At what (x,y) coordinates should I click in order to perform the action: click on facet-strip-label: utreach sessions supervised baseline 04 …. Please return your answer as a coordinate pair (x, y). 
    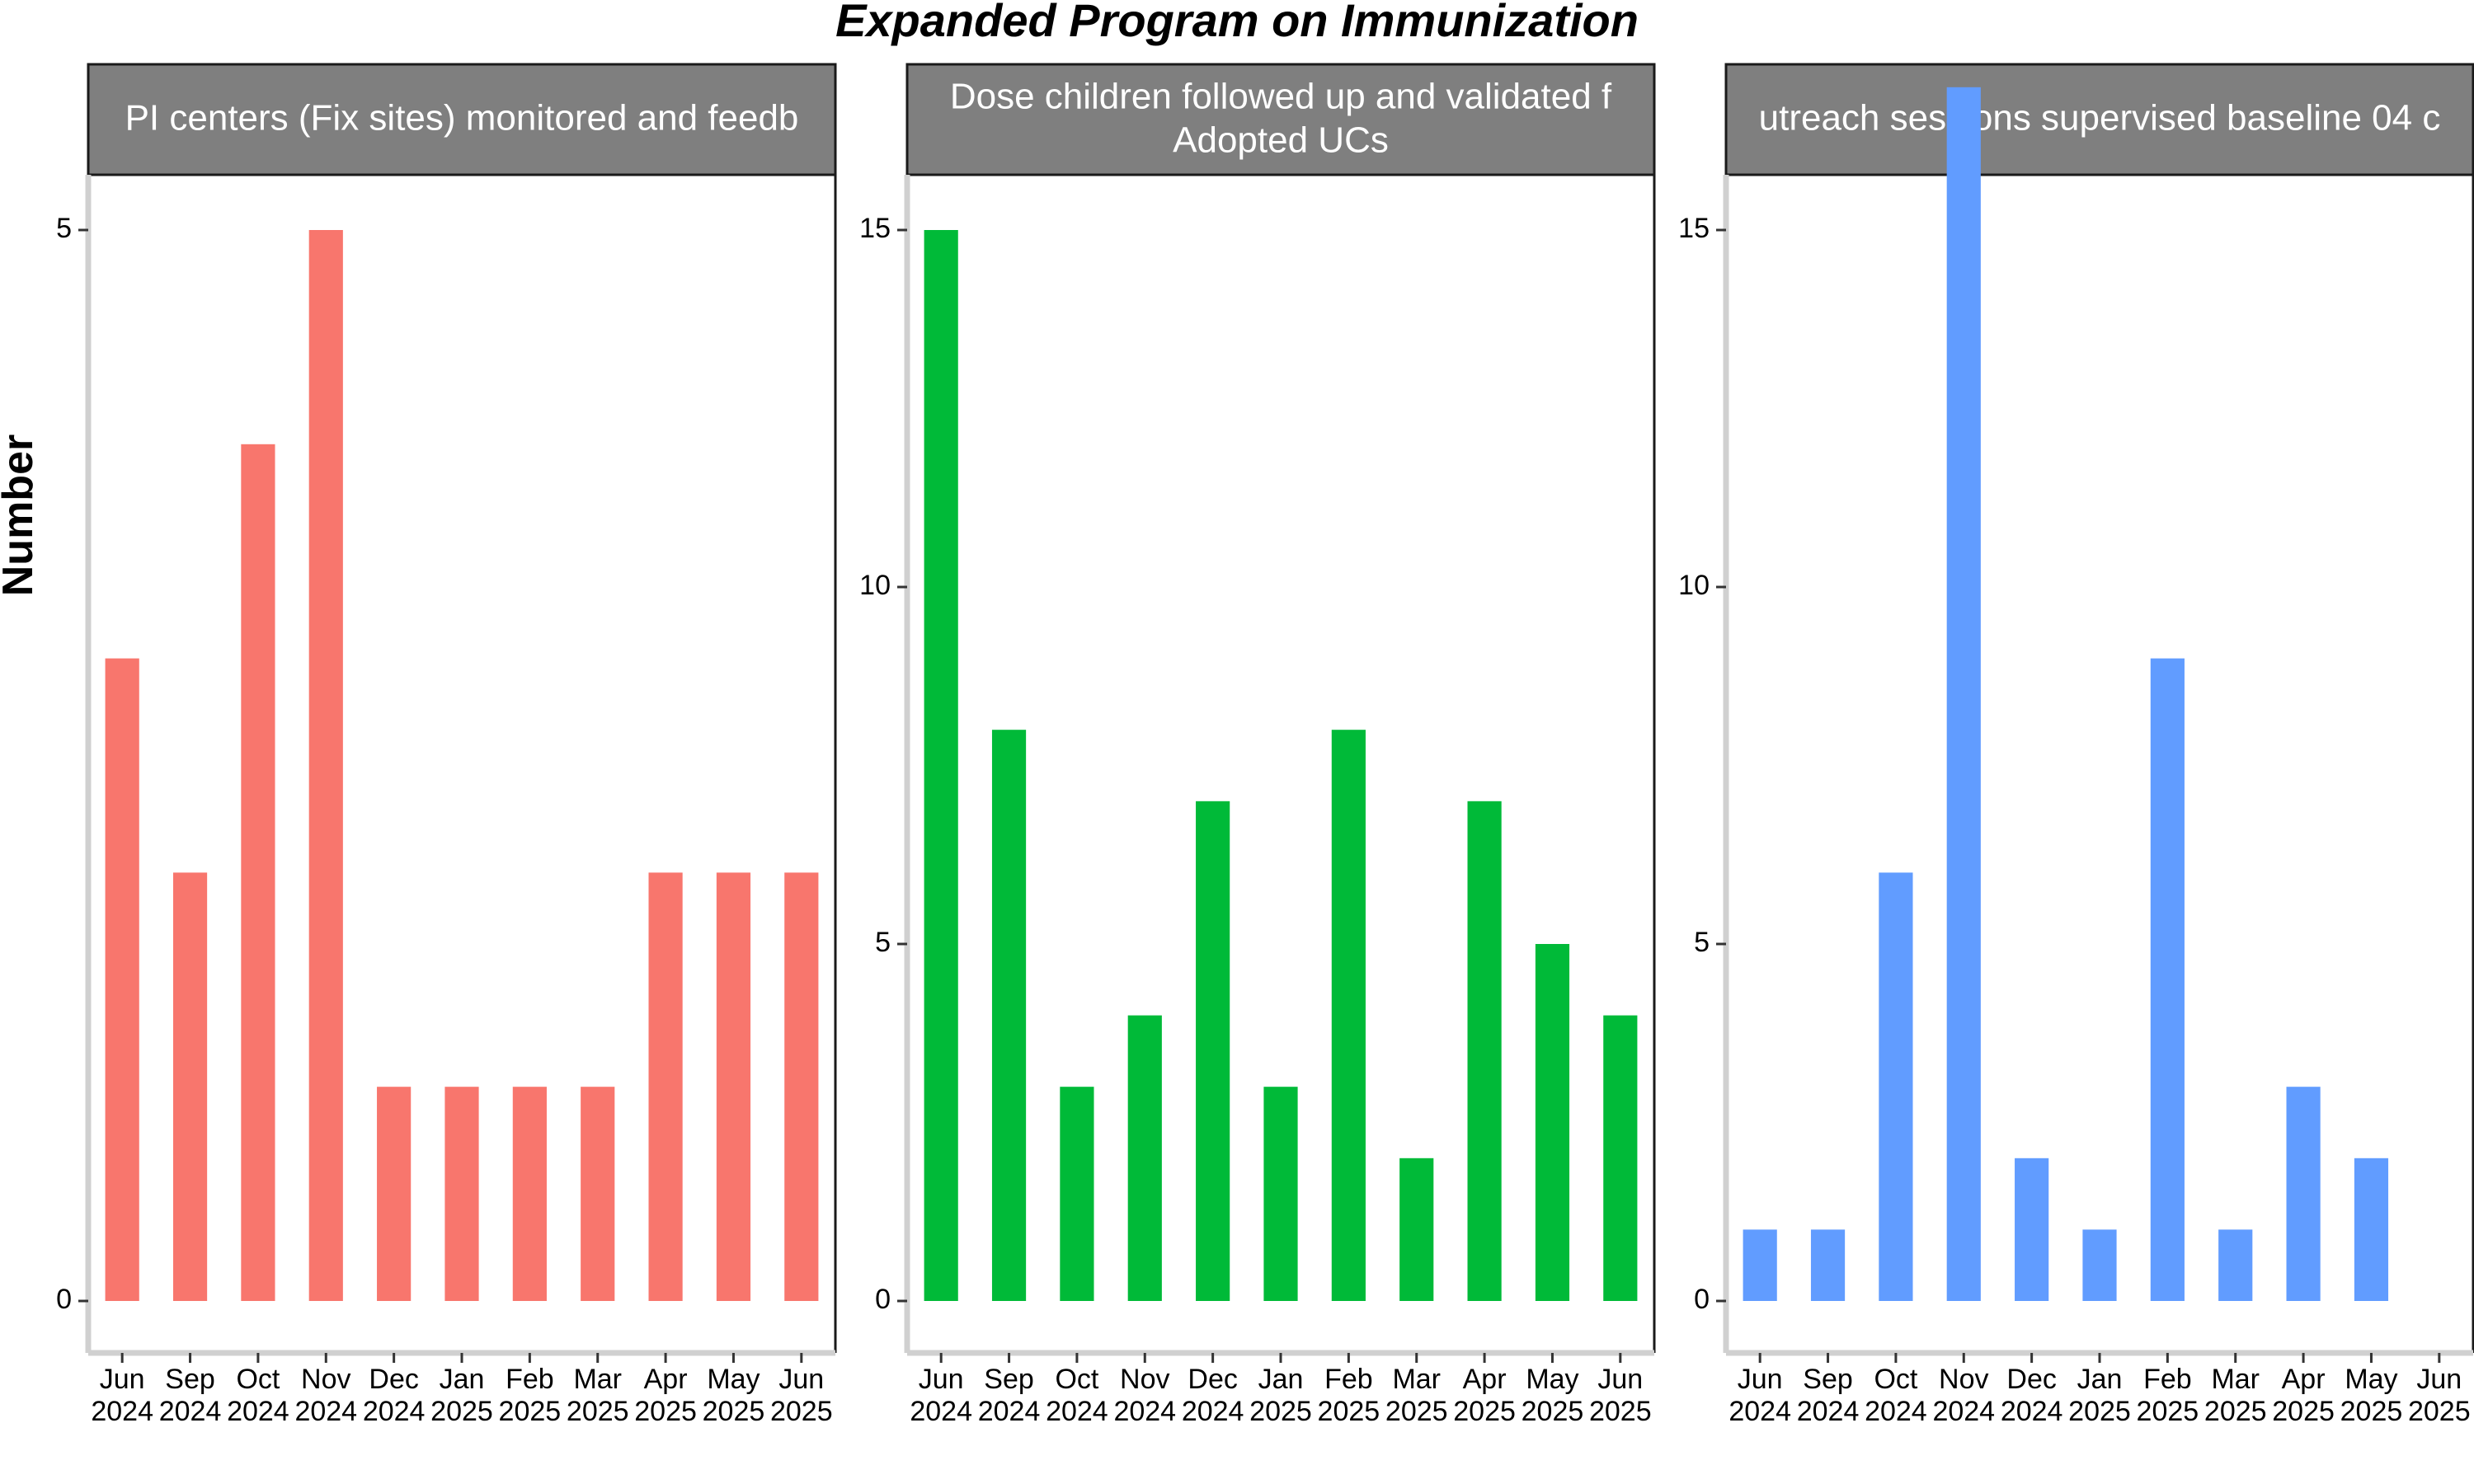
    Looking at the image, I should click on (2100, 119).